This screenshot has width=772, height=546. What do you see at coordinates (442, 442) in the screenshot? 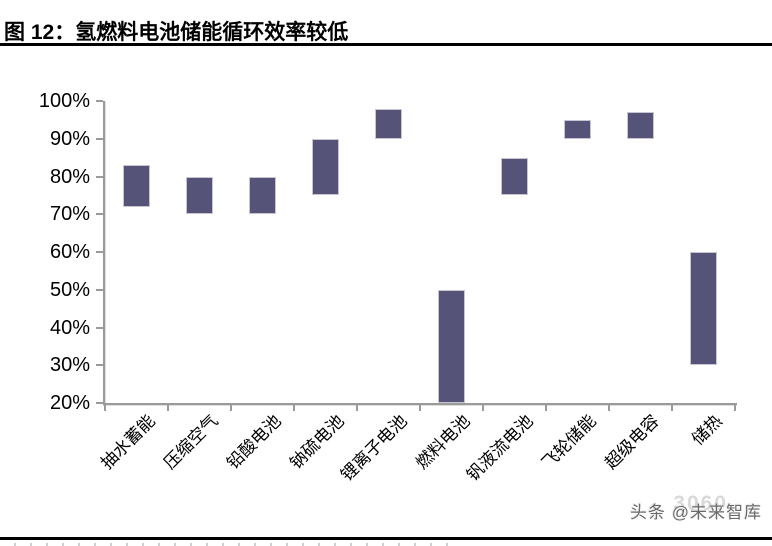
I see `x-axis-label: 燃料电池` at bounding box center [442, 442].